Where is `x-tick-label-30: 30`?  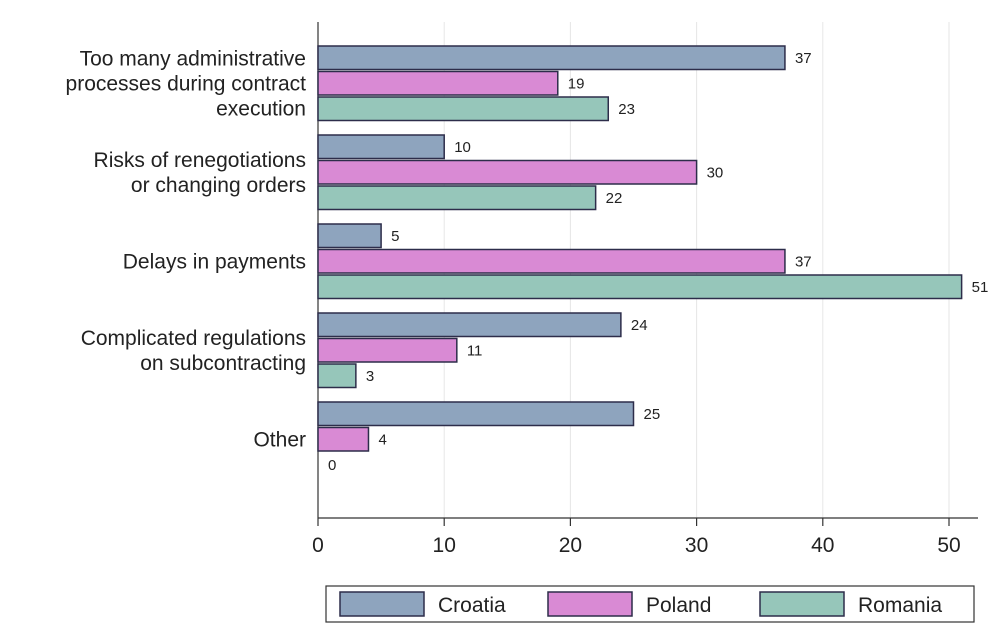 x-tick-label-30: 30 is located at coordinates (696, 545).